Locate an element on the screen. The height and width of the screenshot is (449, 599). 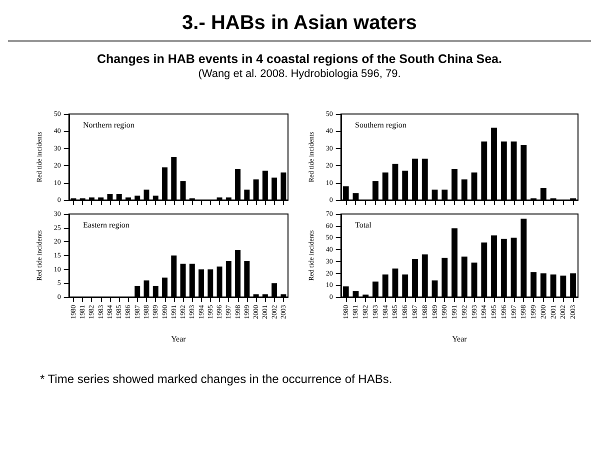
text: Southern region is located at coordinates (380, 125).